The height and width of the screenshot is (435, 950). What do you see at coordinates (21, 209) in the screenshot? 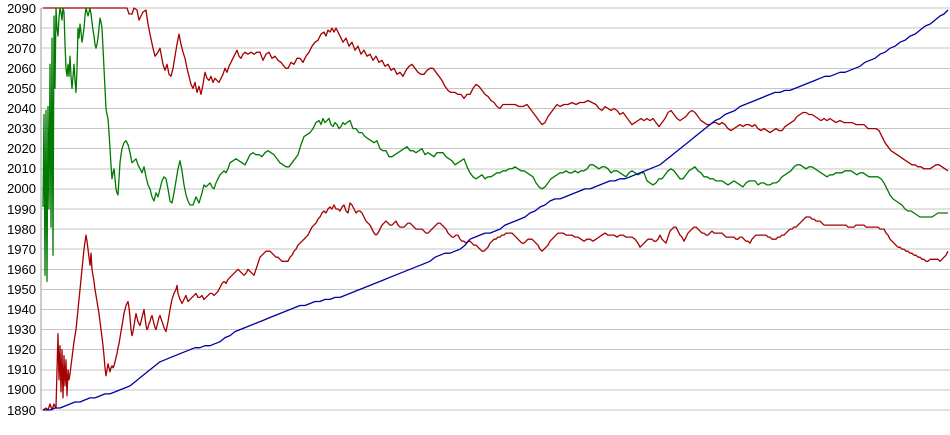
I see `y-tick-label: 1990` at bounding box center [21, 209].